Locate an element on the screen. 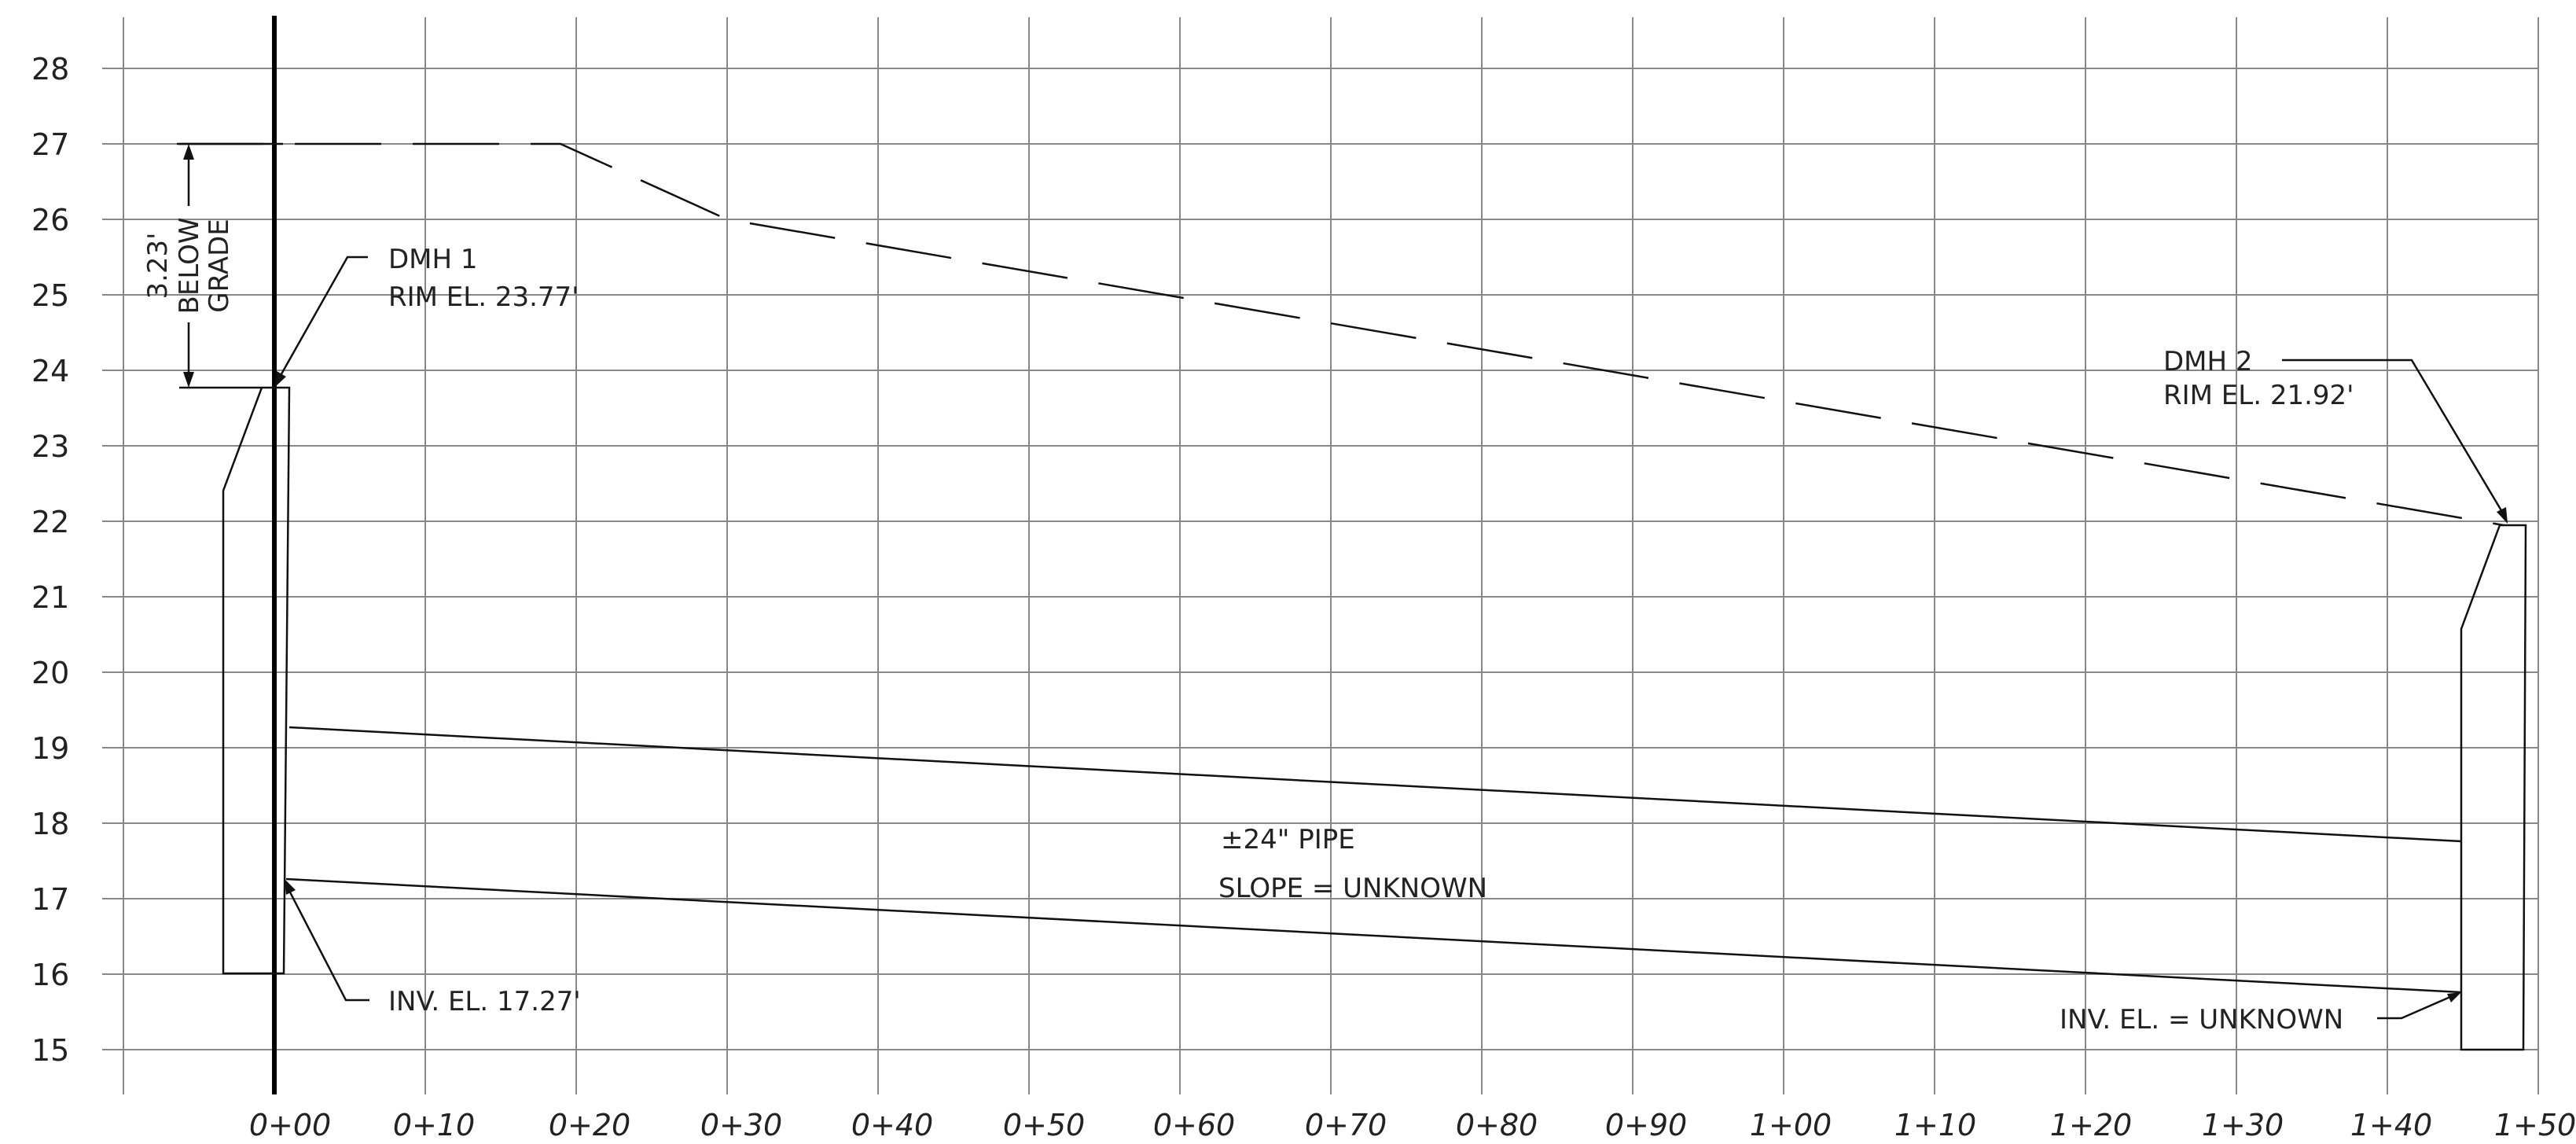  dmh-1-structure is located at coordinates (256, 680).